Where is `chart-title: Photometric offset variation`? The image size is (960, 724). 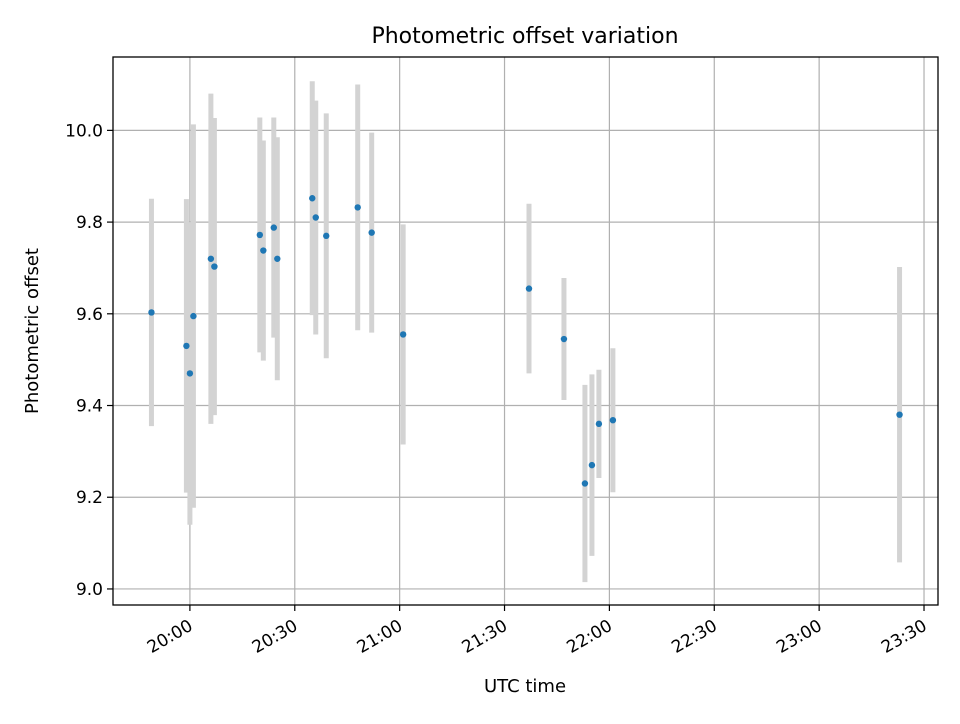 chart-title: Photometric offset variation is located at coordinates (524, 36).